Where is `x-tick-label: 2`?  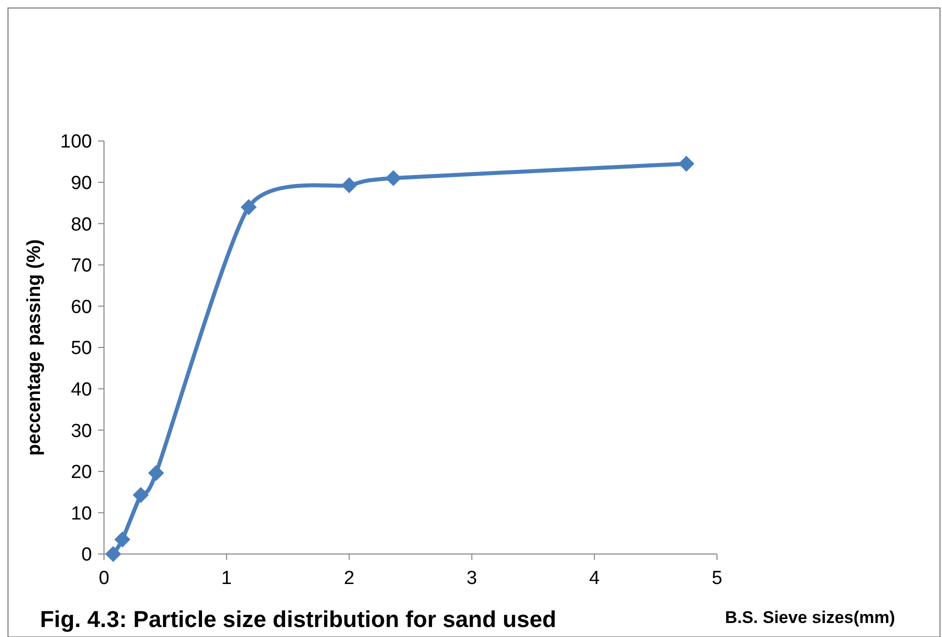
x-tick-label: 2 is located at coordinates (349, 578).